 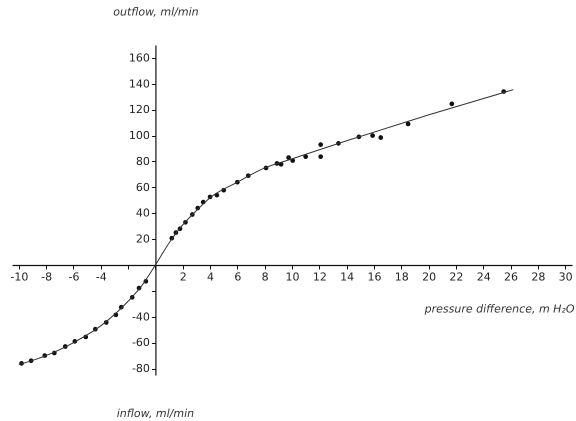 I want to click on x-tick-label: 6, so click(x=238, y=277).